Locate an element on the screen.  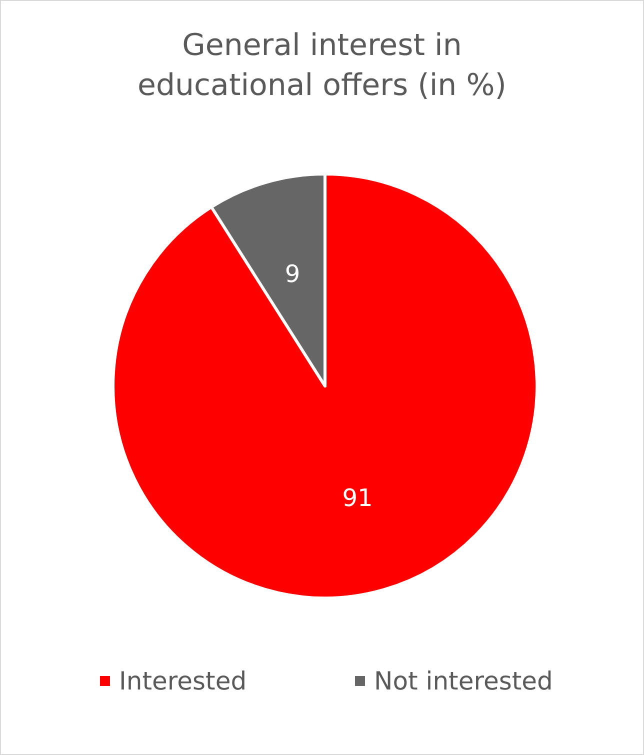
legend-label: Interested is located at coordinates (183, 681).